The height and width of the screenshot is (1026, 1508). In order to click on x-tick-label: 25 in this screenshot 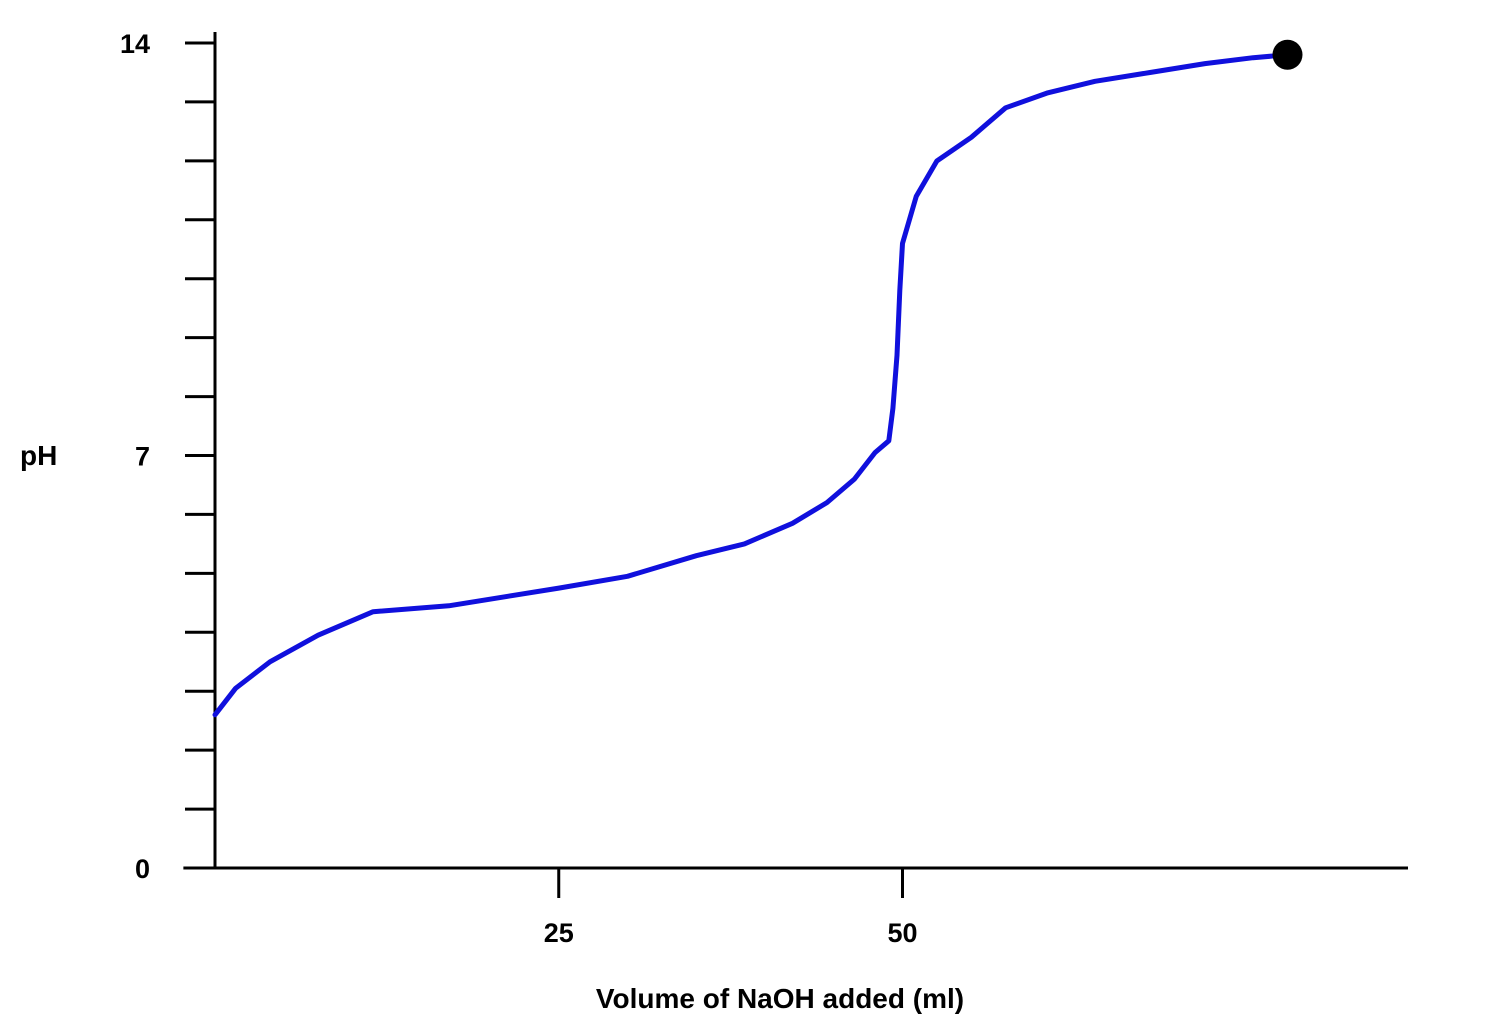, I will do `click(559, 933)`.